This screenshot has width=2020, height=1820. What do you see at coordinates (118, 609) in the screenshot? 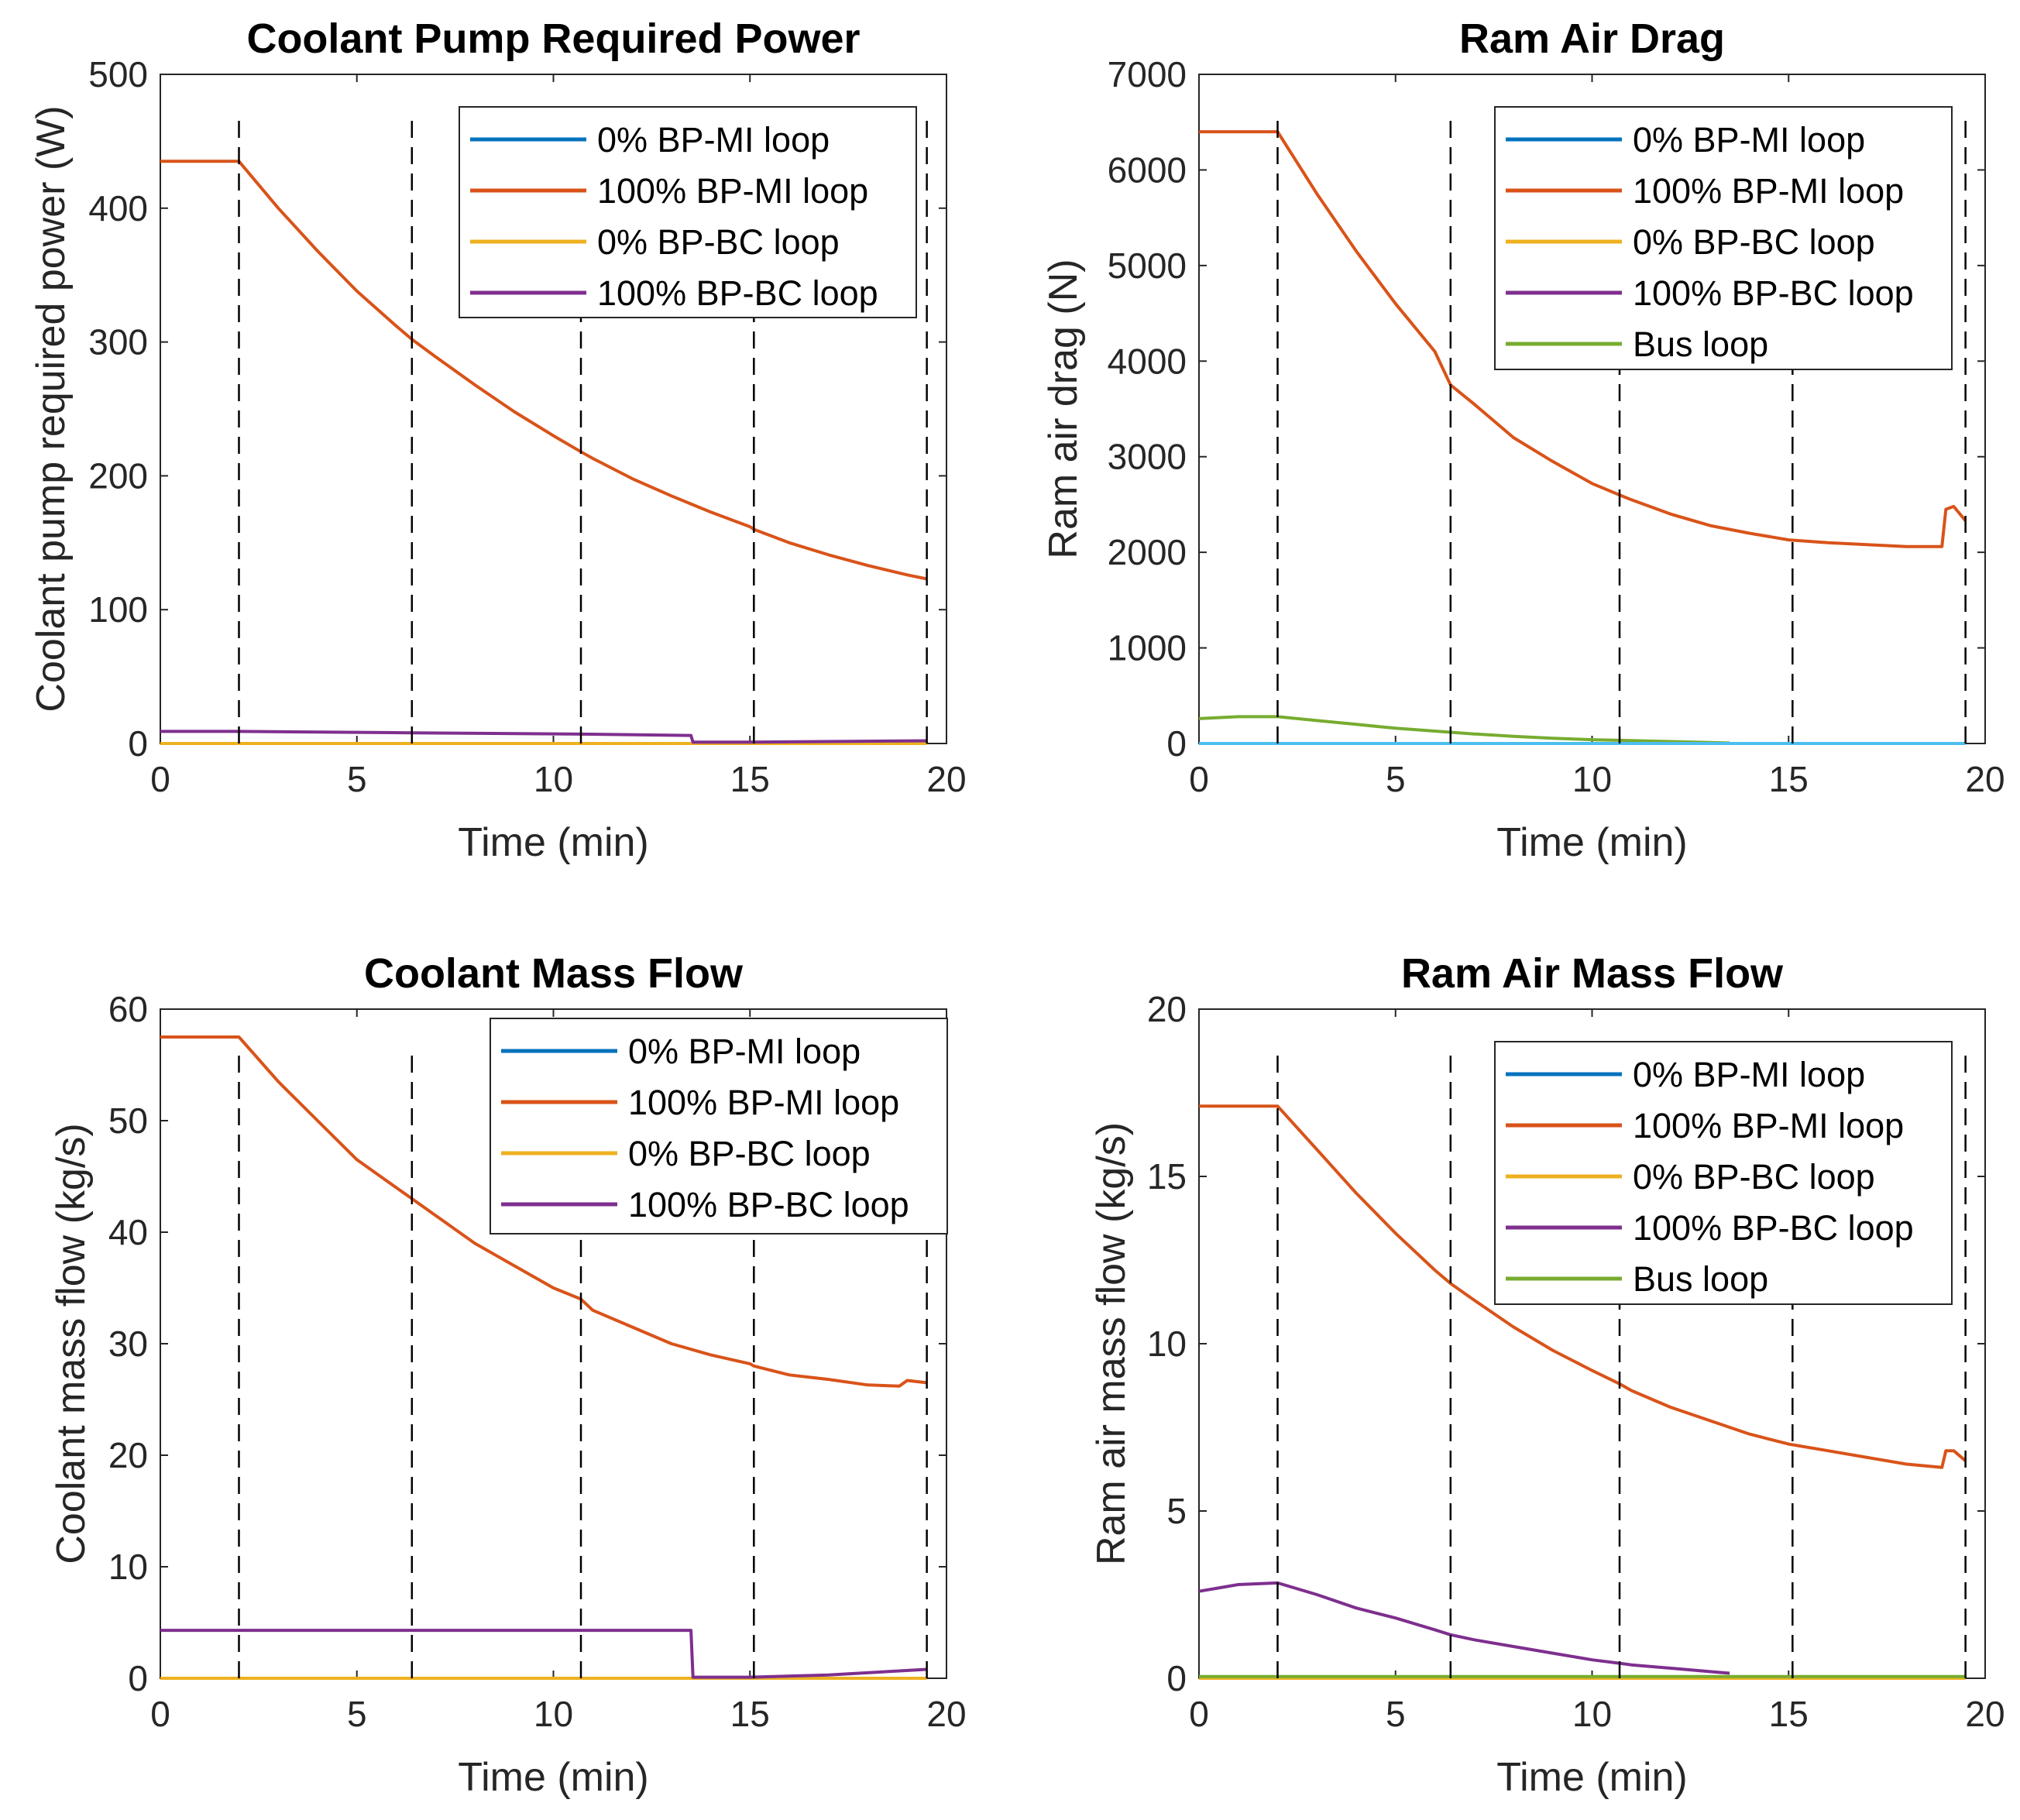
I see `y-tick-label: 100` at bounding box center [118, 609].